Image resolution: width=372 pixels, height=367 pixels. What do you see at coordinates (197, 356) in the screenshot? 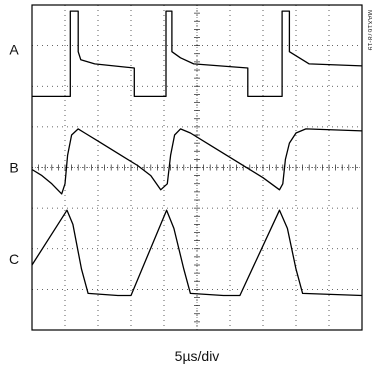
I see `x-axis-label: 5µs/div` at bounding box center [197, 356].